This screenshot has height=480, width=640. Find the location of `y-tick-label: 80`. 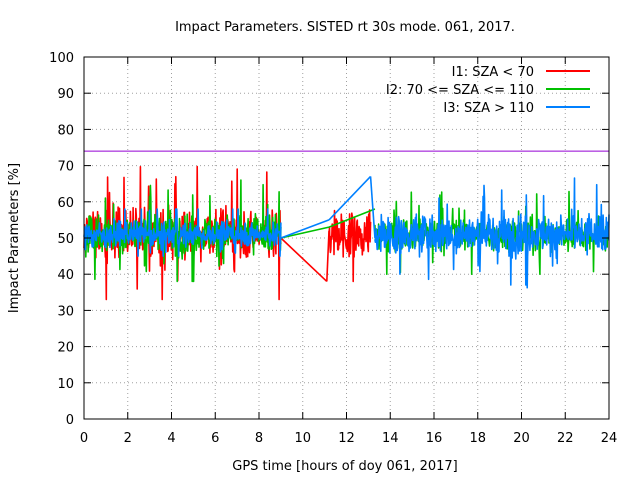

y-tick-label: 80 is located at coordinates (65, 130).